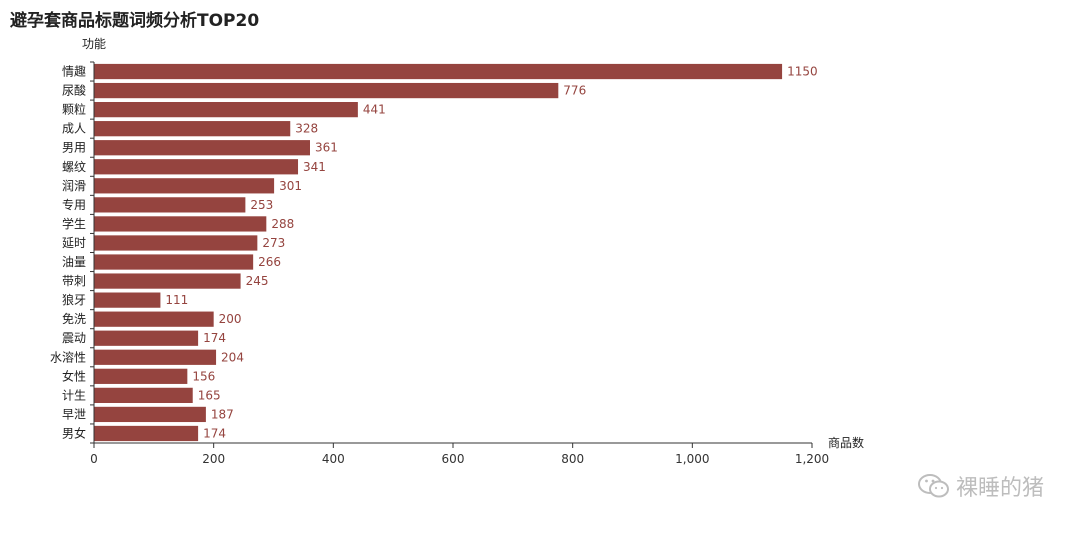 This screenshot has height=535, width=1080. I want to click on x-tick-label: 1,200, so click(812, 459).